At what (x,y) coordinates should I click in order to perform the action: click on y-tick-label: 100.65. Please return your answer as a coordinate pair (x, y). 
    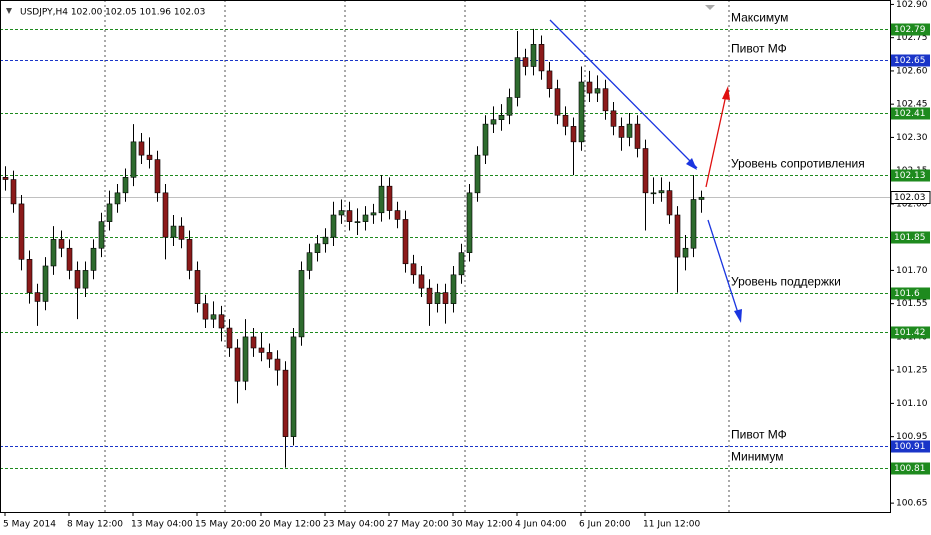
    Looking at the image, I should click on (912, 504).